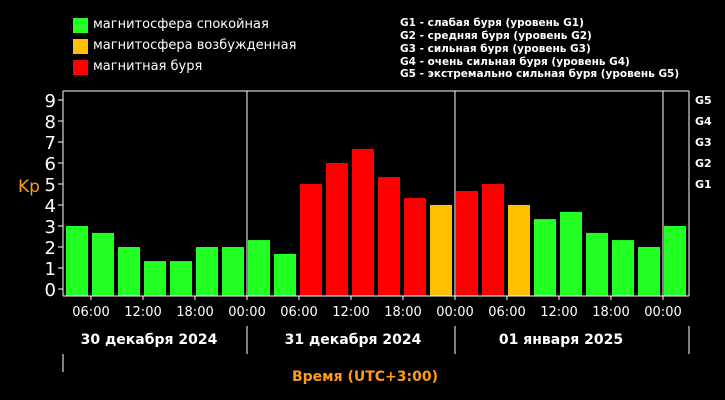 This screenshot has width=725, height=400. Describe the element at coordinates (350, 312) in the screenshot. I see `x-tick-label-6: 12:00` at that location.